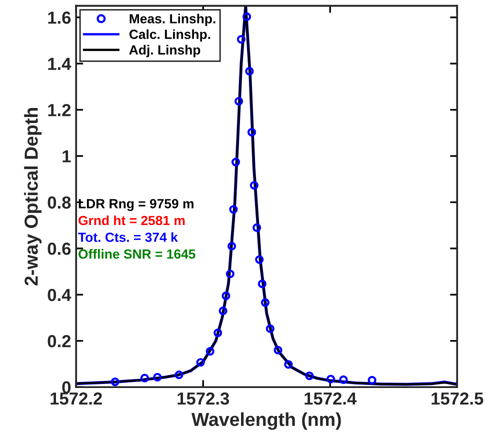 This screenshot has height=447, width=491. I want to click on y-tick-label: 0.4, so click(60, 295).